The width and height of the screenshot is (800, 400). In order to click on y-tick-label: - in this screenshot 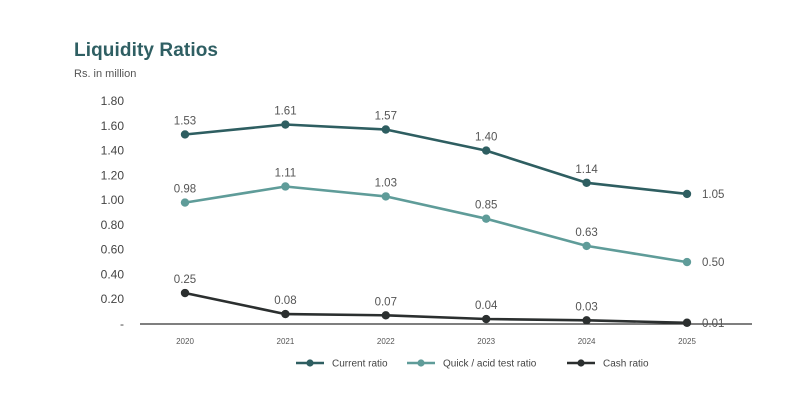, I will do `click(122, 324)`.